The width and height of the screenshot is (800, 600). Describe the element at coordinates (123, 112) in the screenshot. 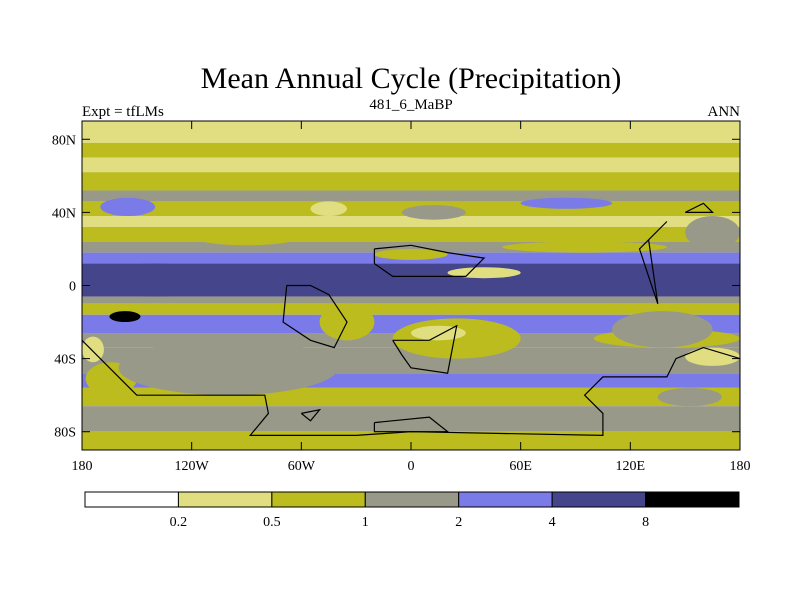

I see `experiment-label: Expt = tfLMs` at that location.